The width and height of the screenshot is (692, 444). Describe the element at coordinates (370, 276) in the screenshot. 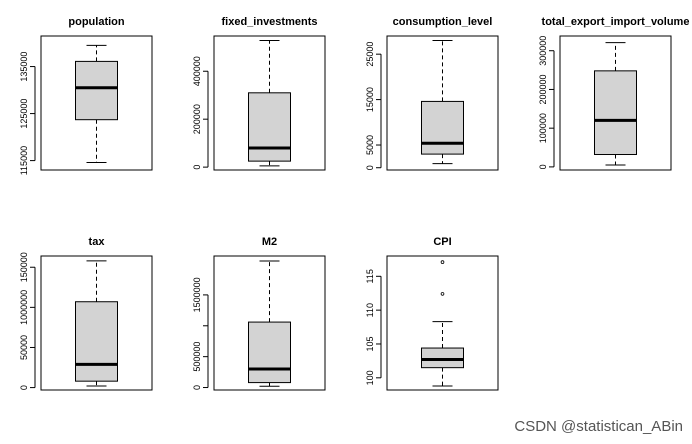

I see `y-tick-label-cpi-3: 115` at that location.